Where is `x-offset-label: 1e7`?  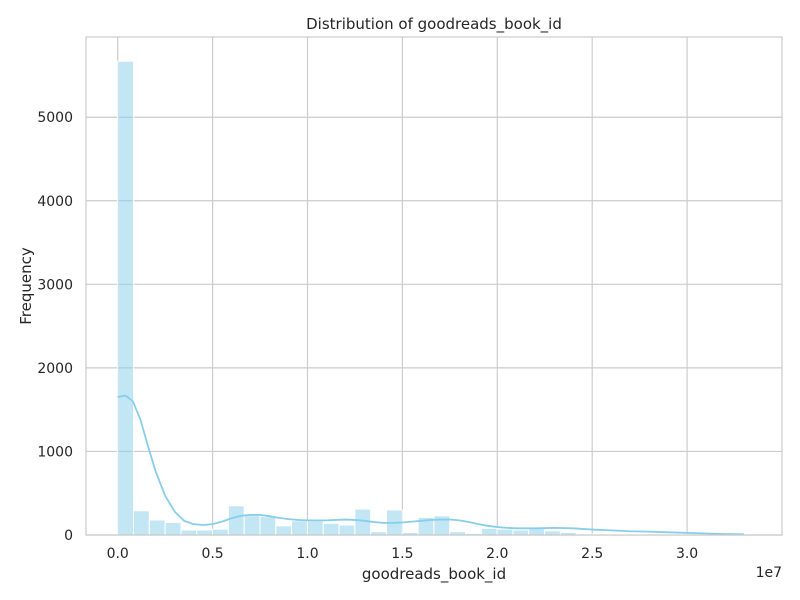
x-offset-label: 1e7 is located at coordinates (769, 573).